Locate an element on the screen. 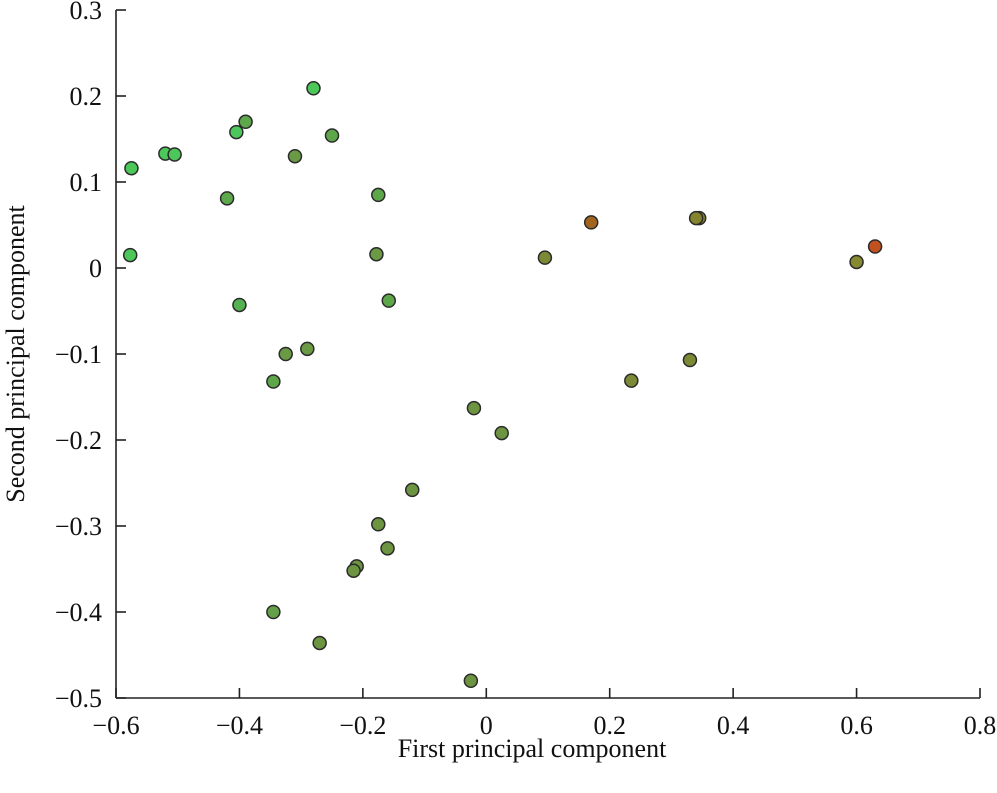  y-tick-label: 0.3 is located at coordinates (86, 12).